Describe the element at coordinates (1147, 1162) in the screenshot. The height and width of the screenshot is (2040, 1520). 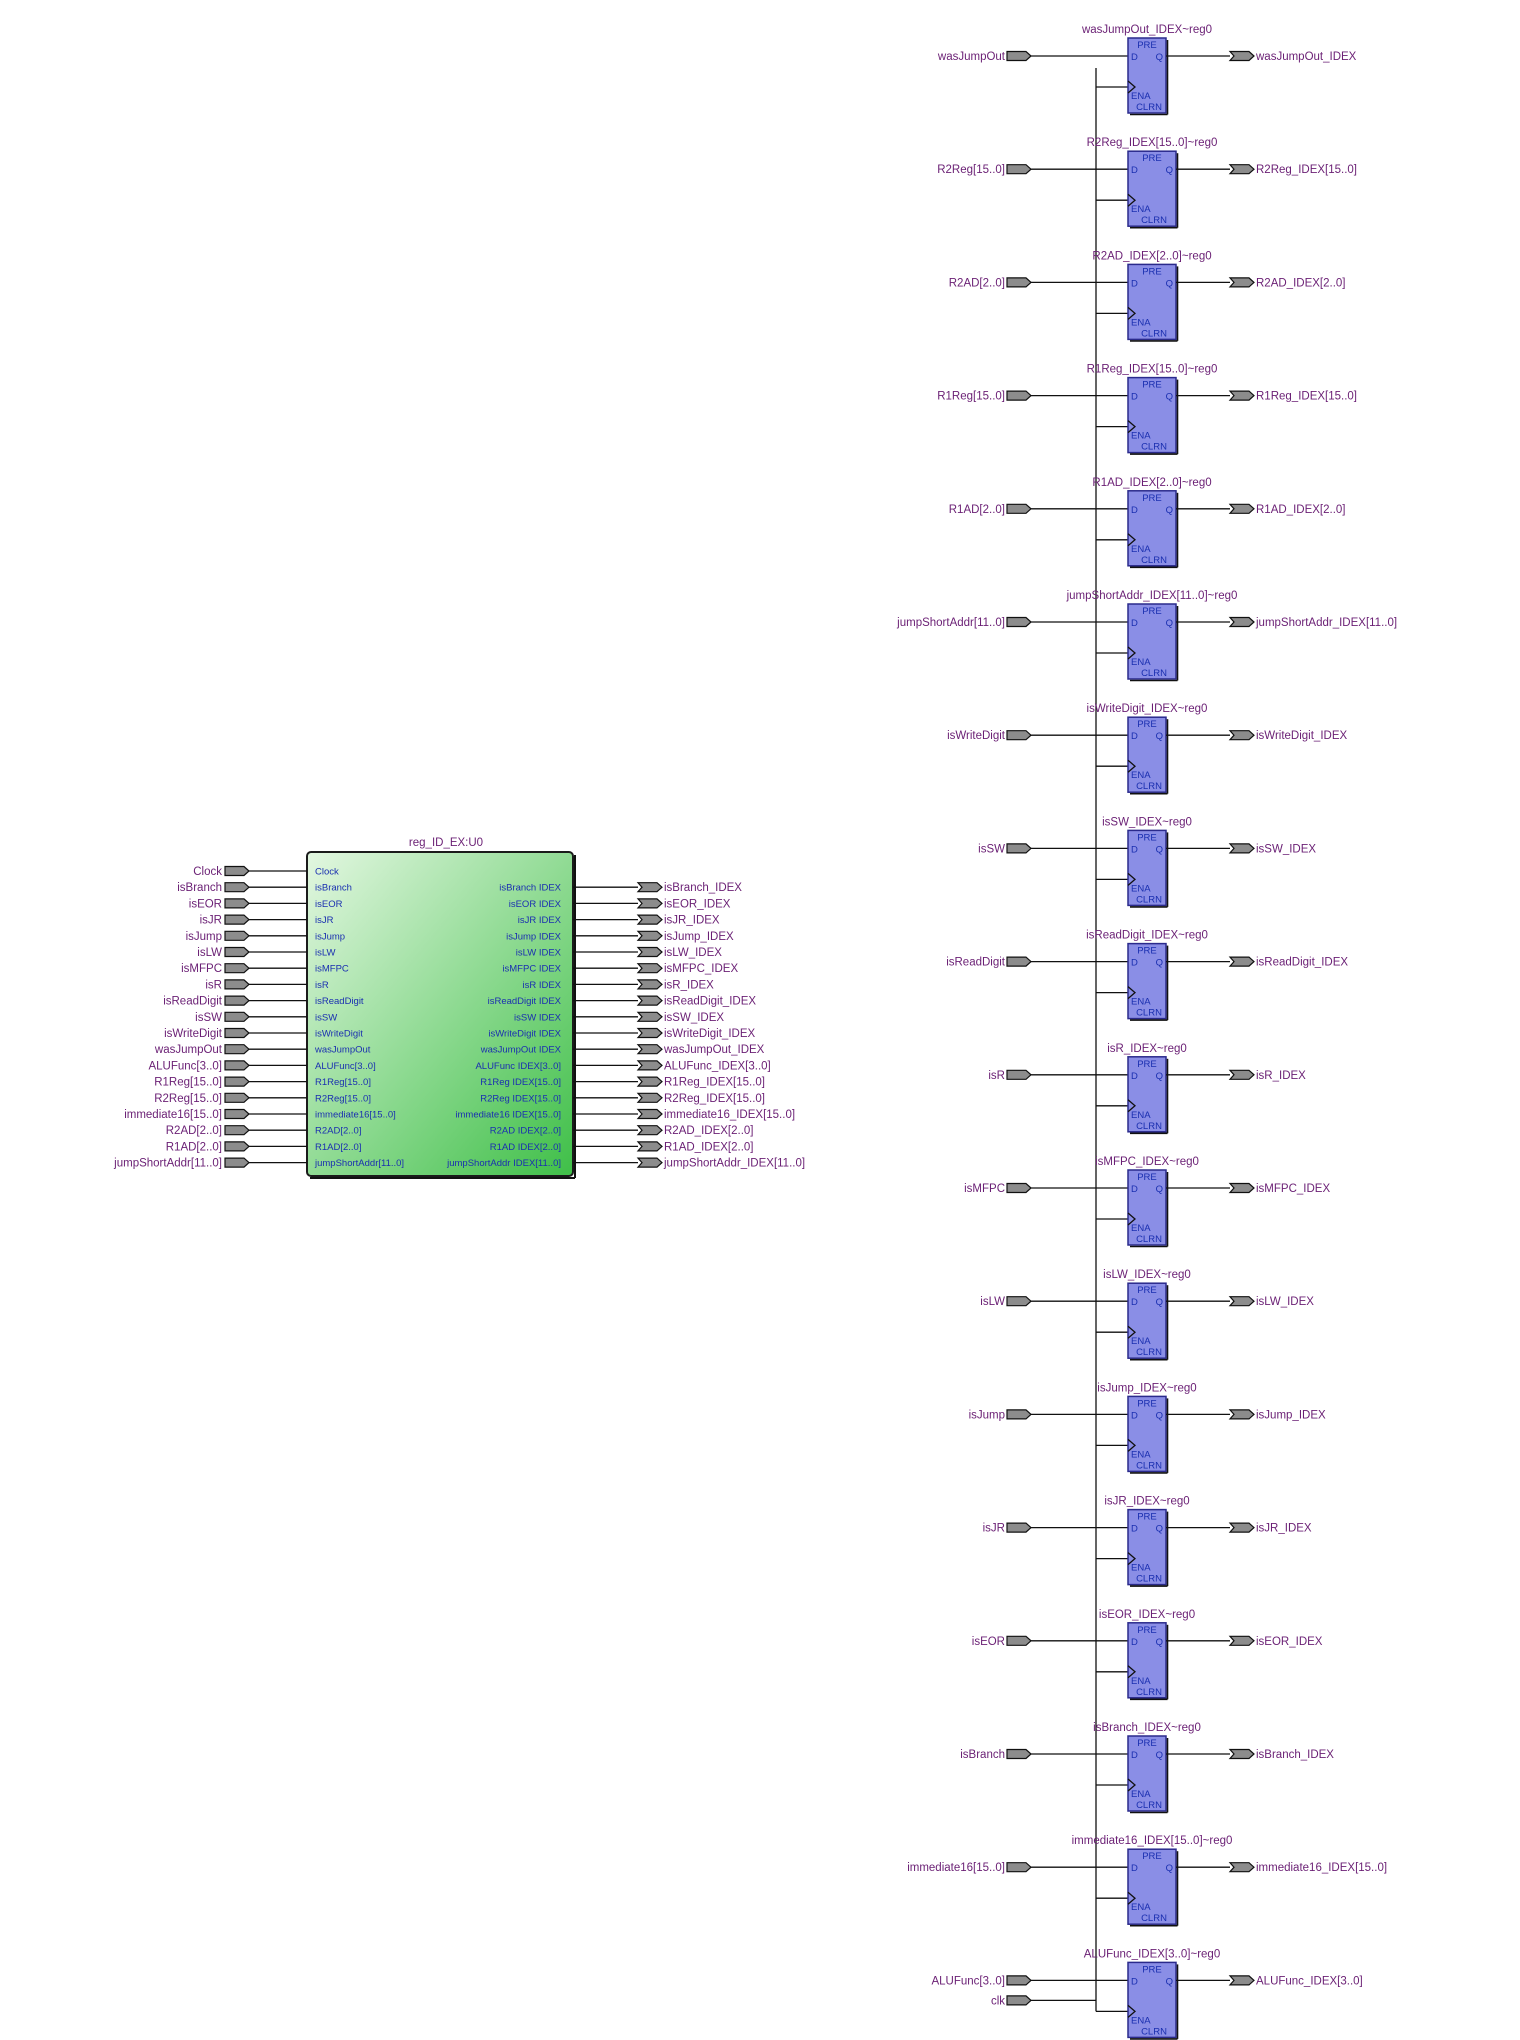
I see `register-title: isMFPC_IDEX~reg0` at that location.